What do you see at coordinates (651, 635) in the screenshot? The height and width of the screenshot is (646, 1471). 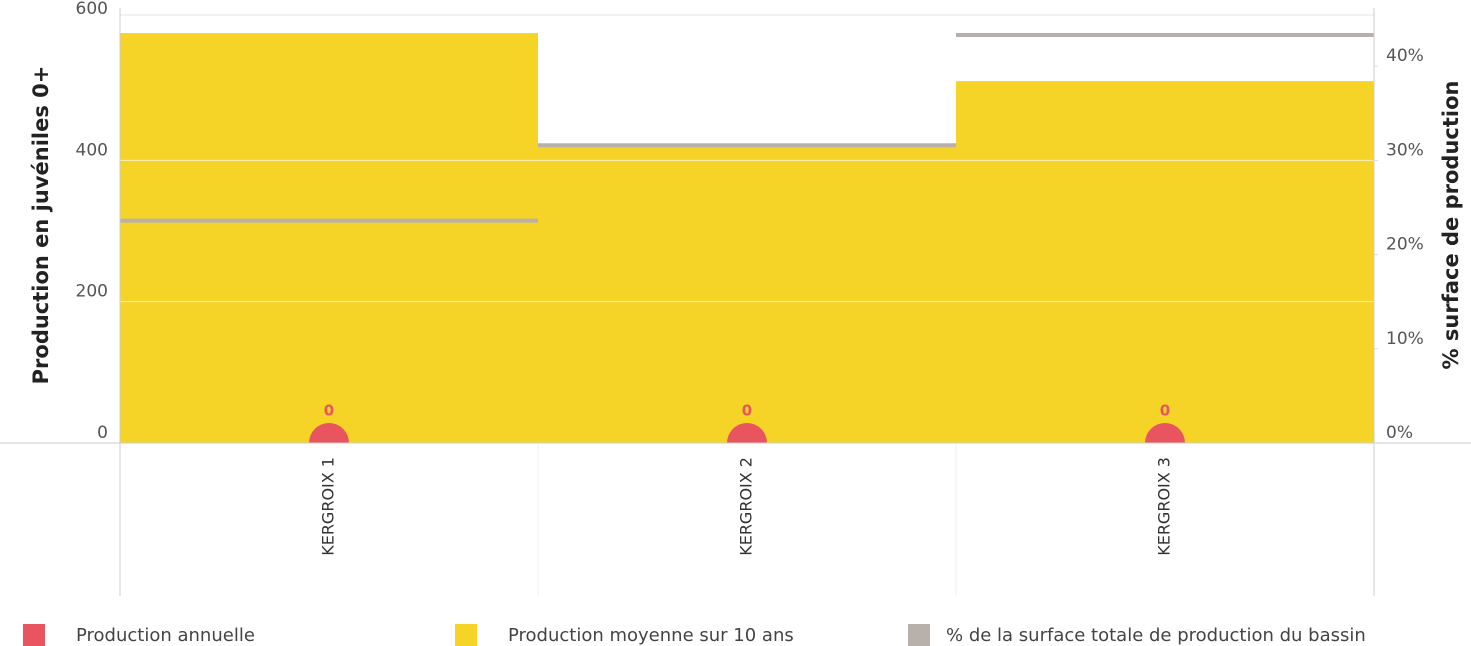 I see `legend-text: Production moyenne sur 10 ans` at bounding box center [651, 635].